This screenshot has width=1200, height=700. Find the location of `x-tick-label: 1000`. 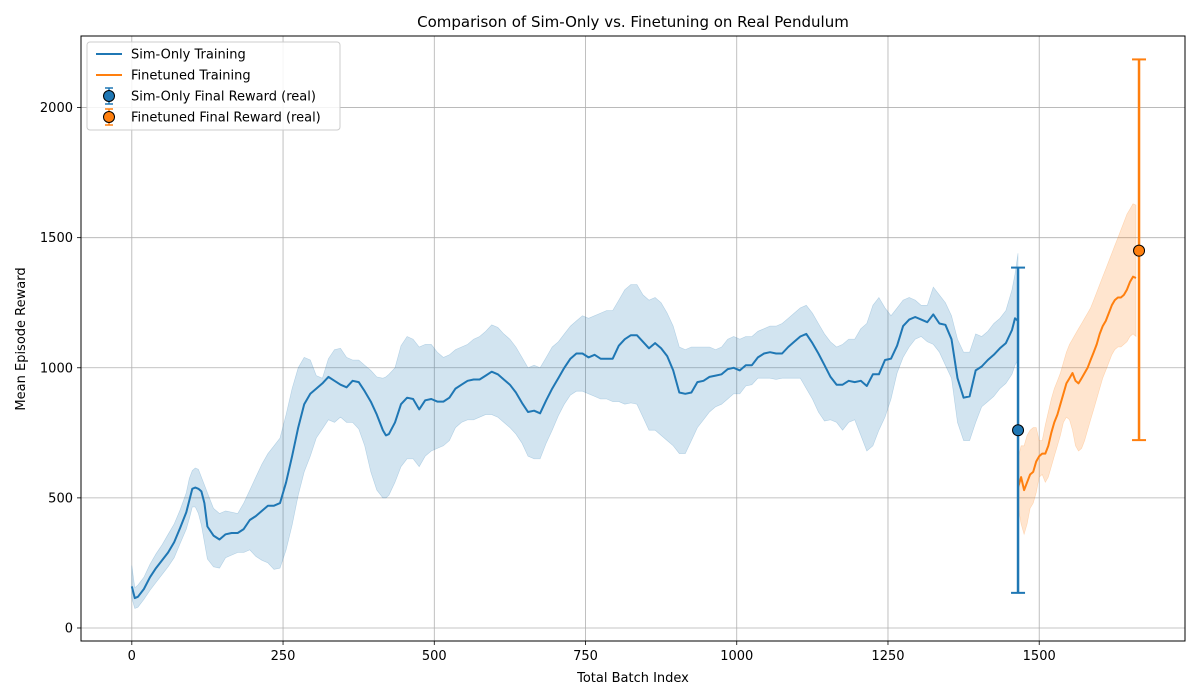

x-tick-label: 1000 is located at coordinates (736, 656).